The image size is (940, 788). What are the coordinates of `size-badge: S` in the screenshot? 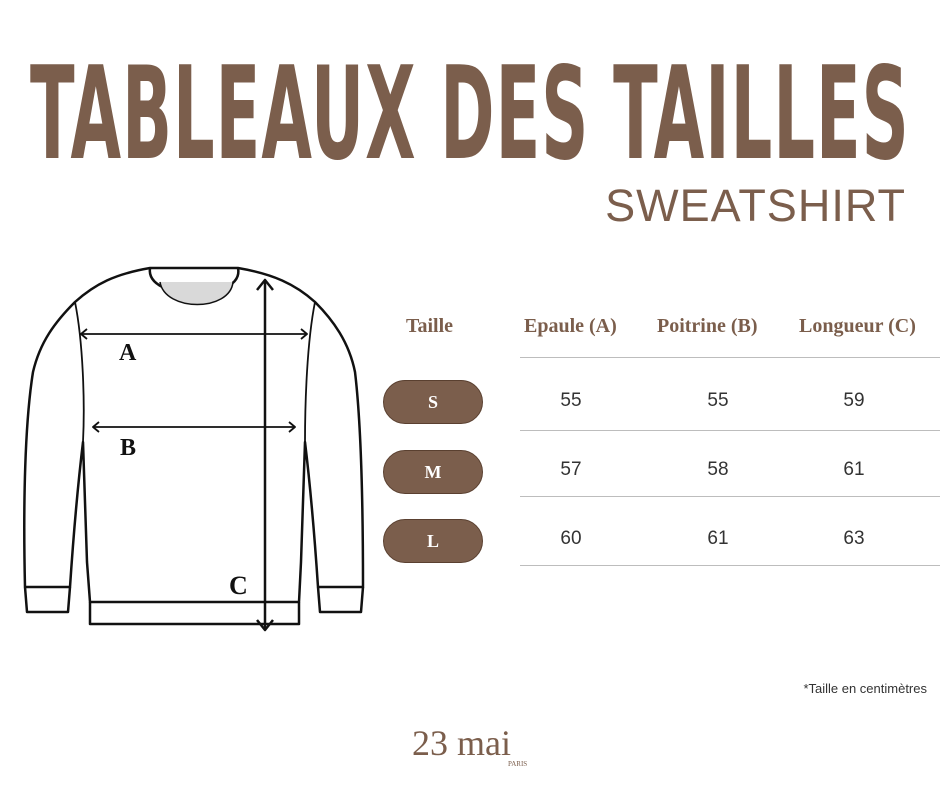 It's located at (433, 402).